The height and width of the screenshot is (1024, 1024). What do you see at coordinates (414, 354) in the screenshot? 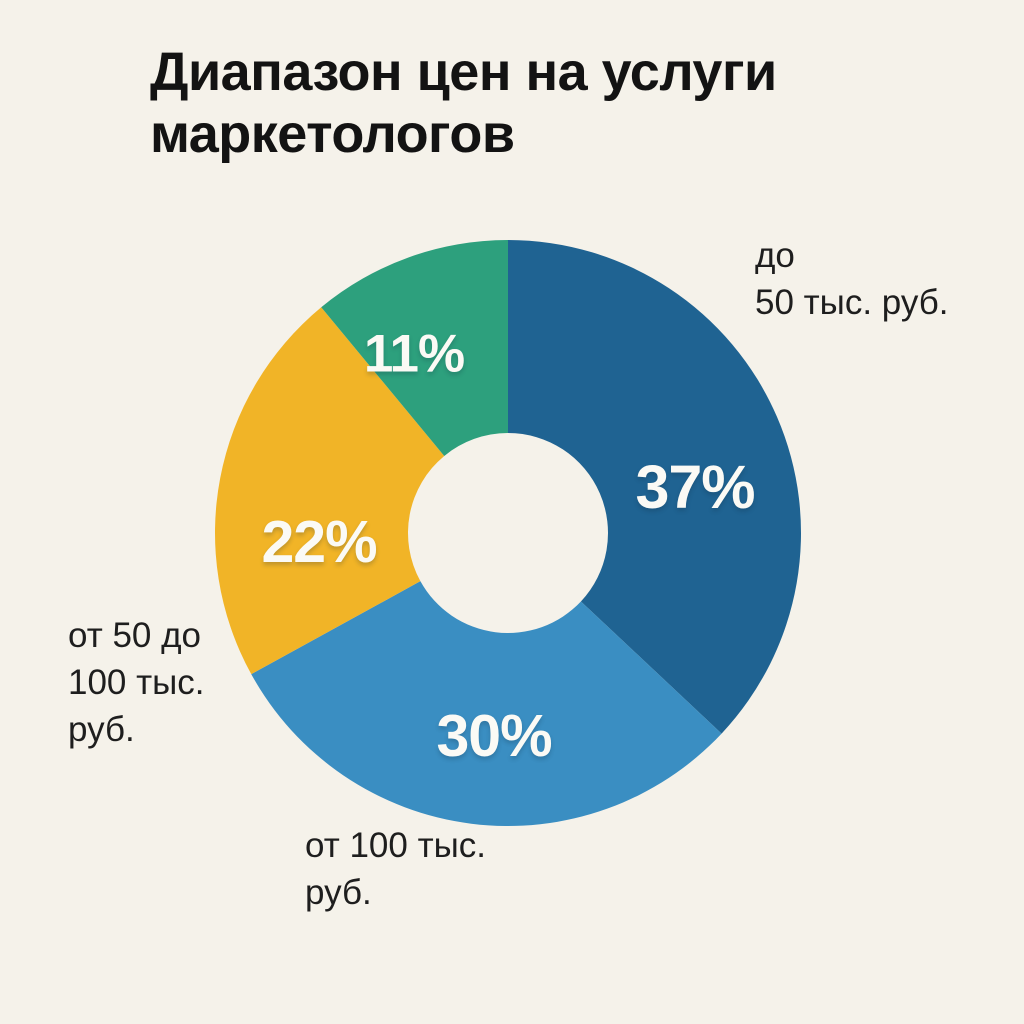
I see `slice-percent-11: 11%` at bounding box center [414, 354].